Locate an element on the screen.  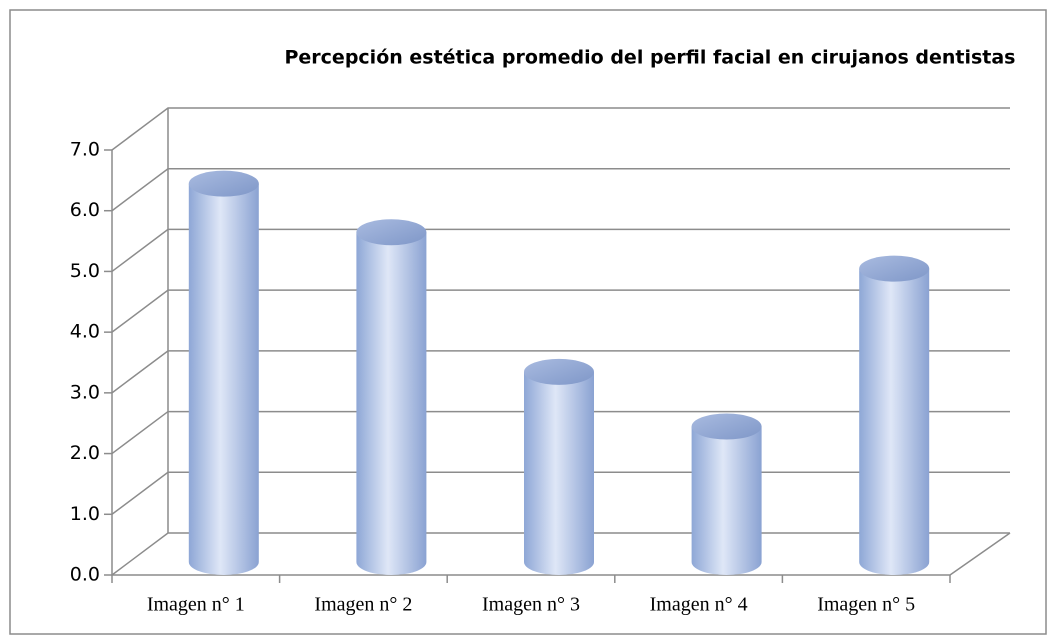
x-tick-label: Imagen n° 4 is located at coordinates (699, 605).